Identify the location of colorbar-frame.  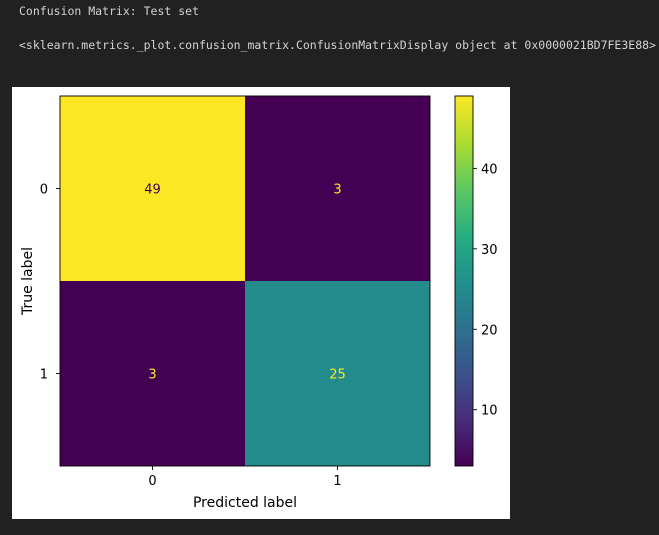
(464, 281).